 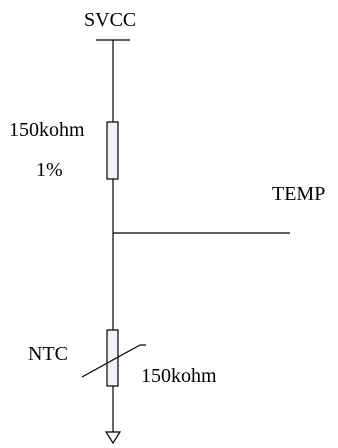 I want to click on supply-label: SVCC, so click(x=110, y=20).